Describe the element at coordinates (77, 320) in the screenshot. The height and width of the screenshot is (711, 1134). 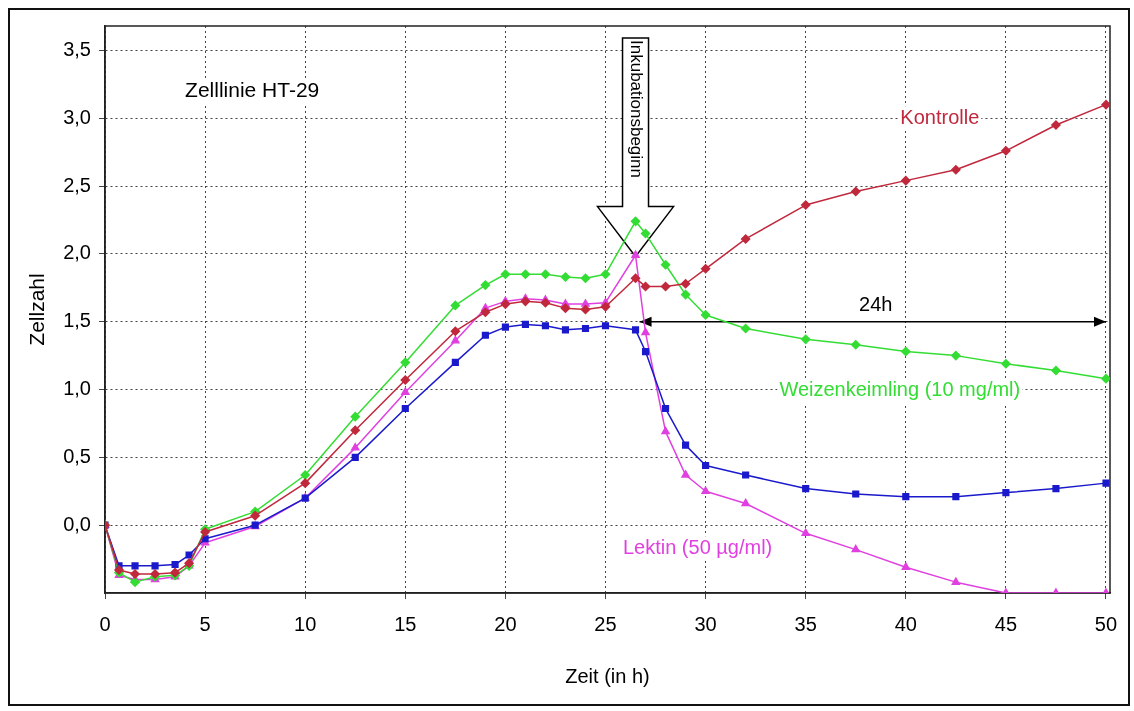
I see `y-tick-label: 1,5` at that location.